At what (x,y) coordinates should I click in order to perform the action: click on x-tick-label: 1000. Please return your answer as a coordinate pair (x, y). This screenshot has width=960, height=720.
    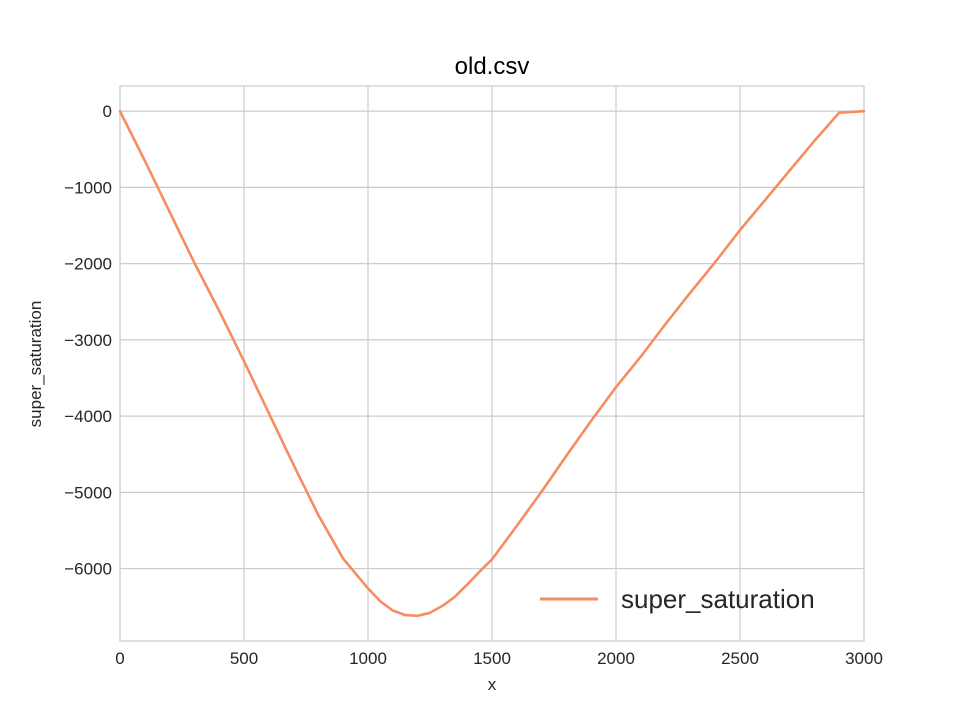
    Looking at the image, I should click on (368, 658).